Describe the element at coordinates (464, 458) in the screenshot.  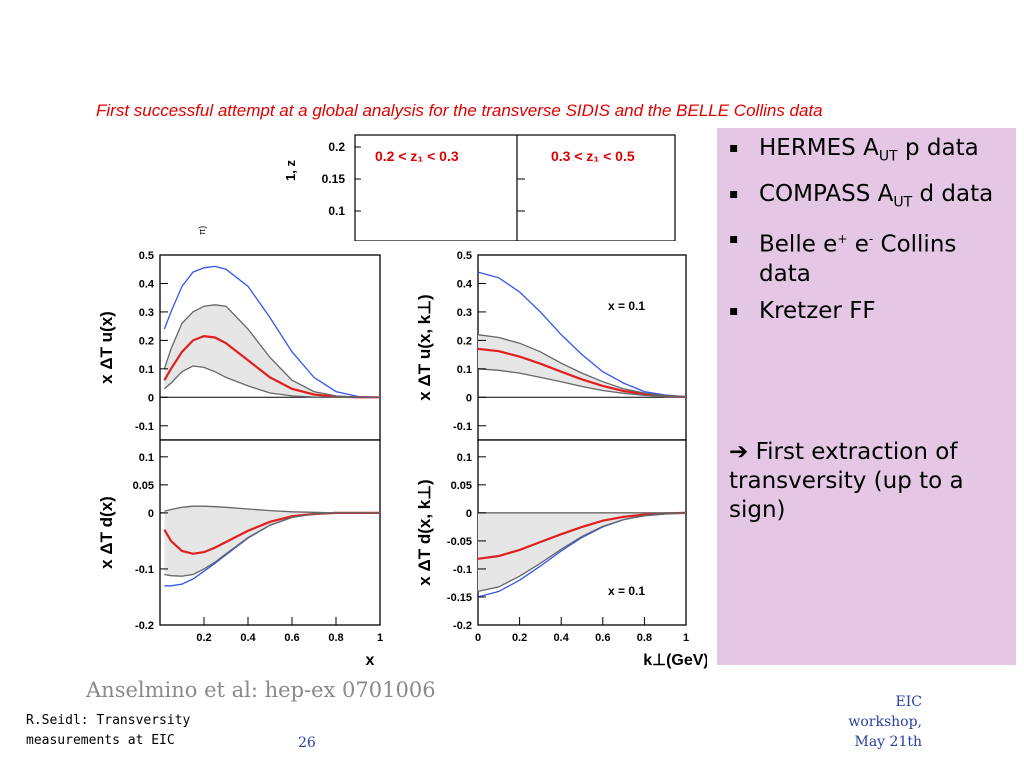
I see `ytick-label-3-0: 0.1` at that location.